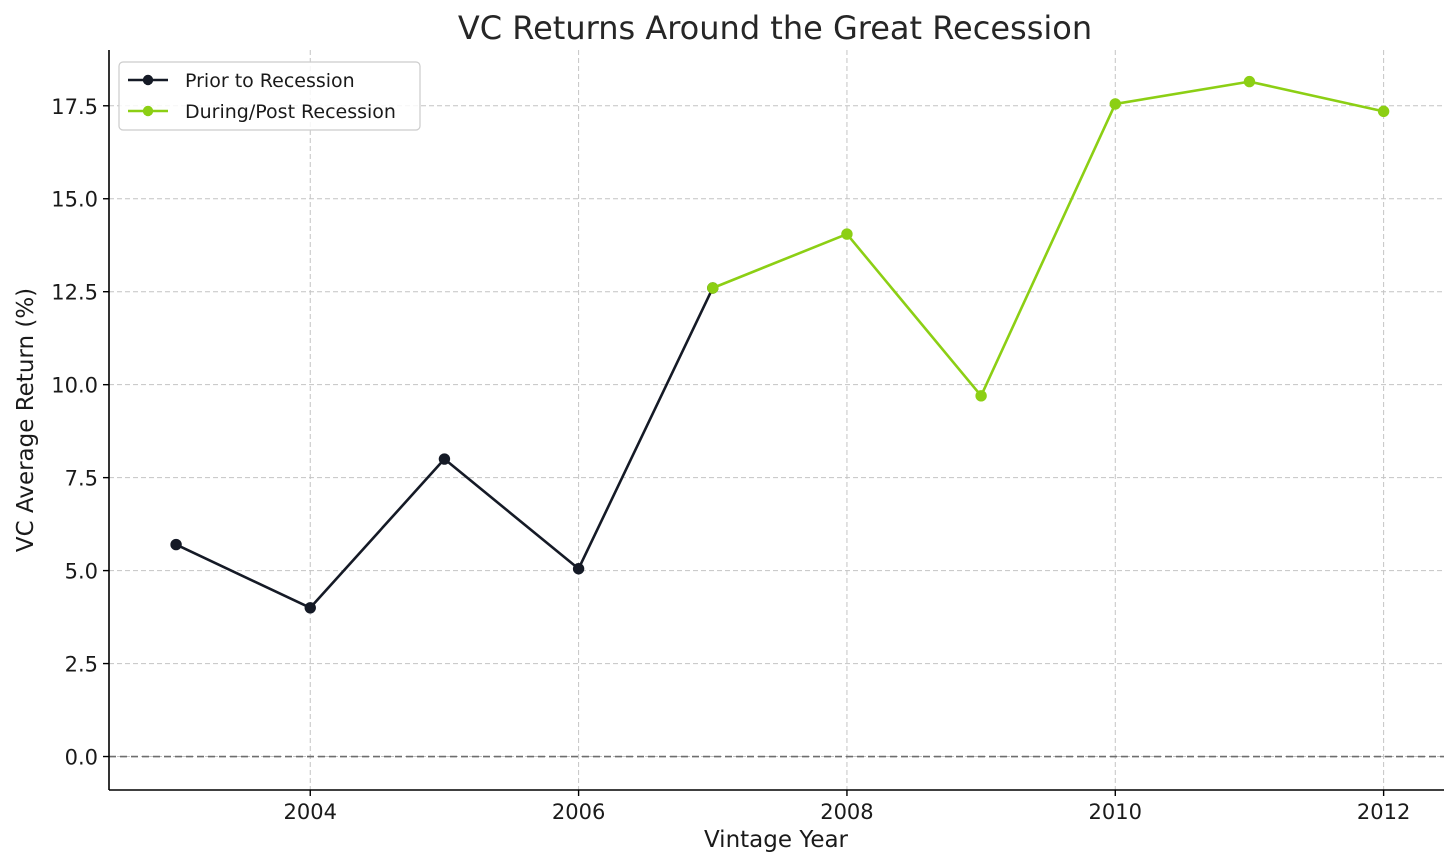 The image size is (1456, 868). I want to click on x-tick-label: 2012, so click(1383, 812).